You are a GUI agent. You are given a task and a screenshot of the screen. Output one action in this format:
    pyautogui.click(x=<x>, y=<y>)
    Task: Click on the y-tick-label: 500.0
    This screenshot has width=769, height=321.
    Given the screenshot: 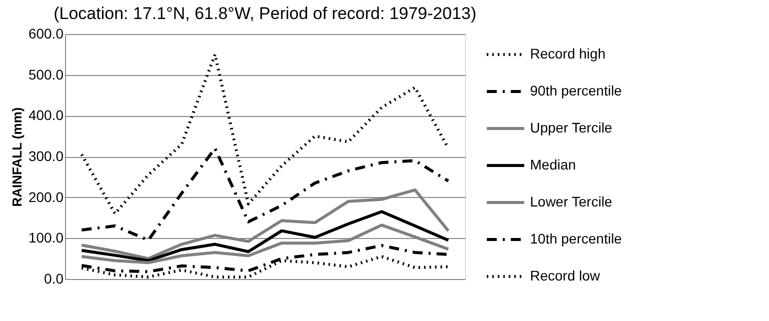 What is the action you would take?
    pyautogui.click(x=46, y=74)
    